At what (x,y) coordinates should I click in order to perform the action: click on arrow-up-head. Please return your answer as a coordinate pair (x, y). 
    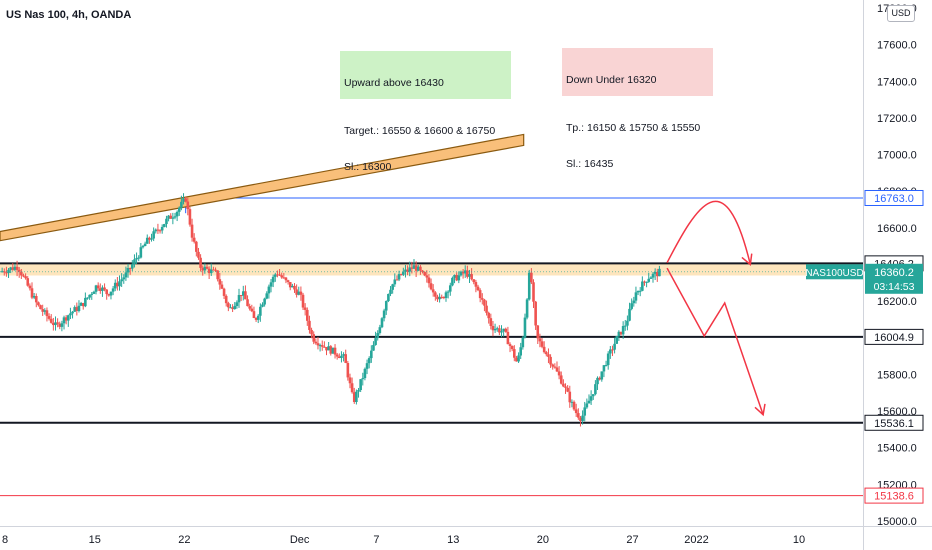
    Looking at the image, I should click on (747, 259).